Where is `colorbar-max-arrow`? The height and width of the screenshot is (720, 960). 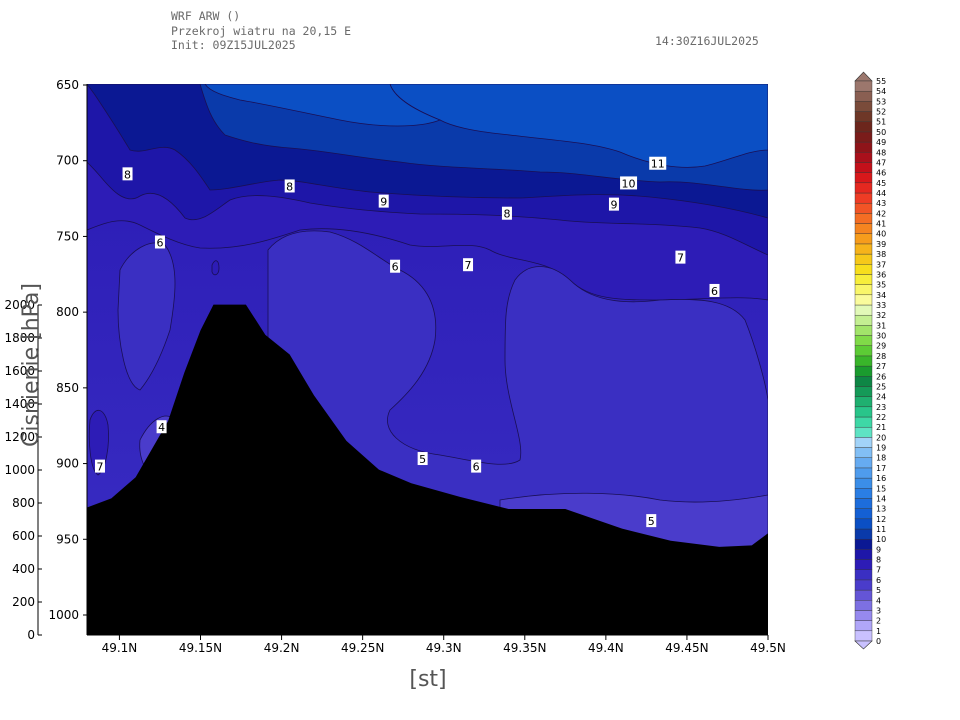 colorbar-max-arrow is located at coordinates (863, 76).